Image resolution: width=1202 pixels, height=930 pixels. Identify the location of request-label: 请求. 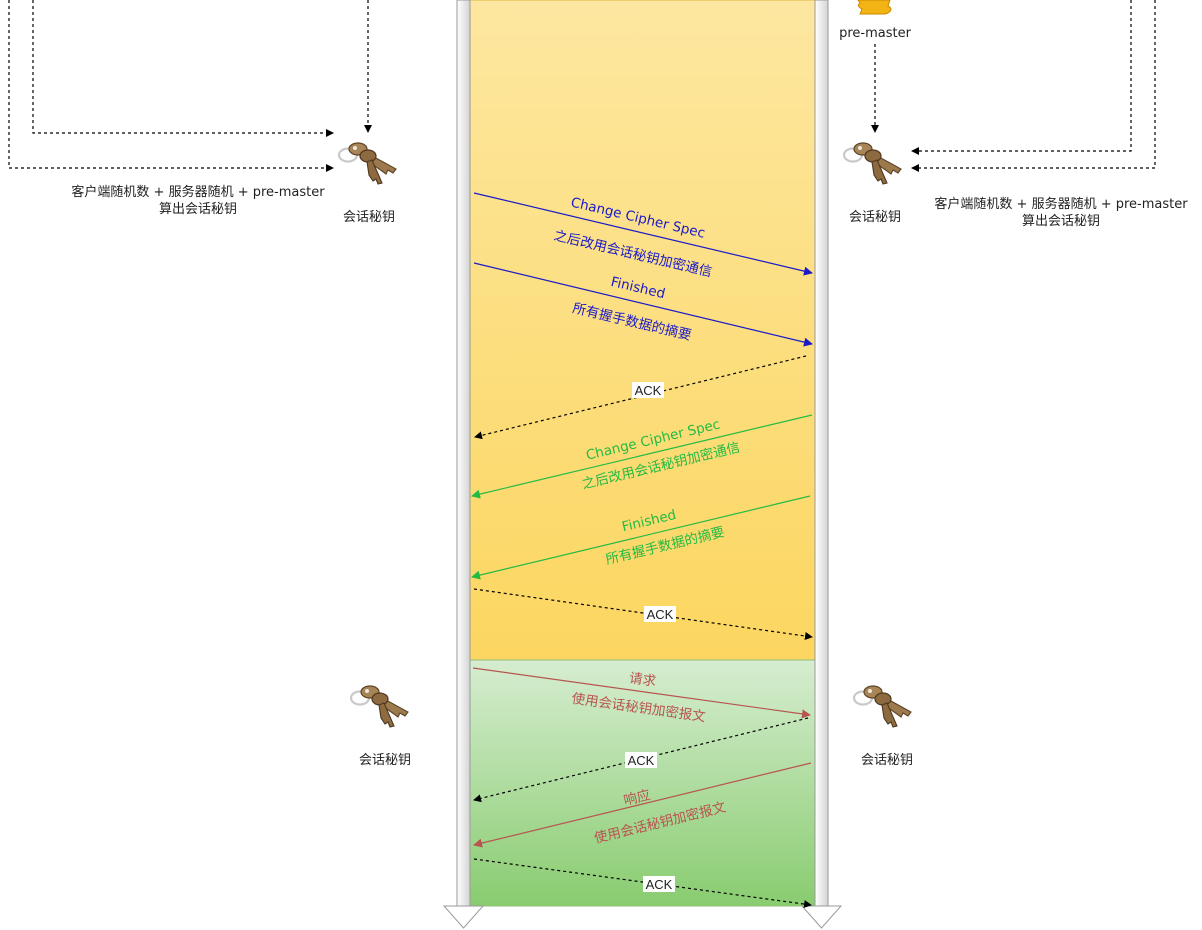
(642, 680).